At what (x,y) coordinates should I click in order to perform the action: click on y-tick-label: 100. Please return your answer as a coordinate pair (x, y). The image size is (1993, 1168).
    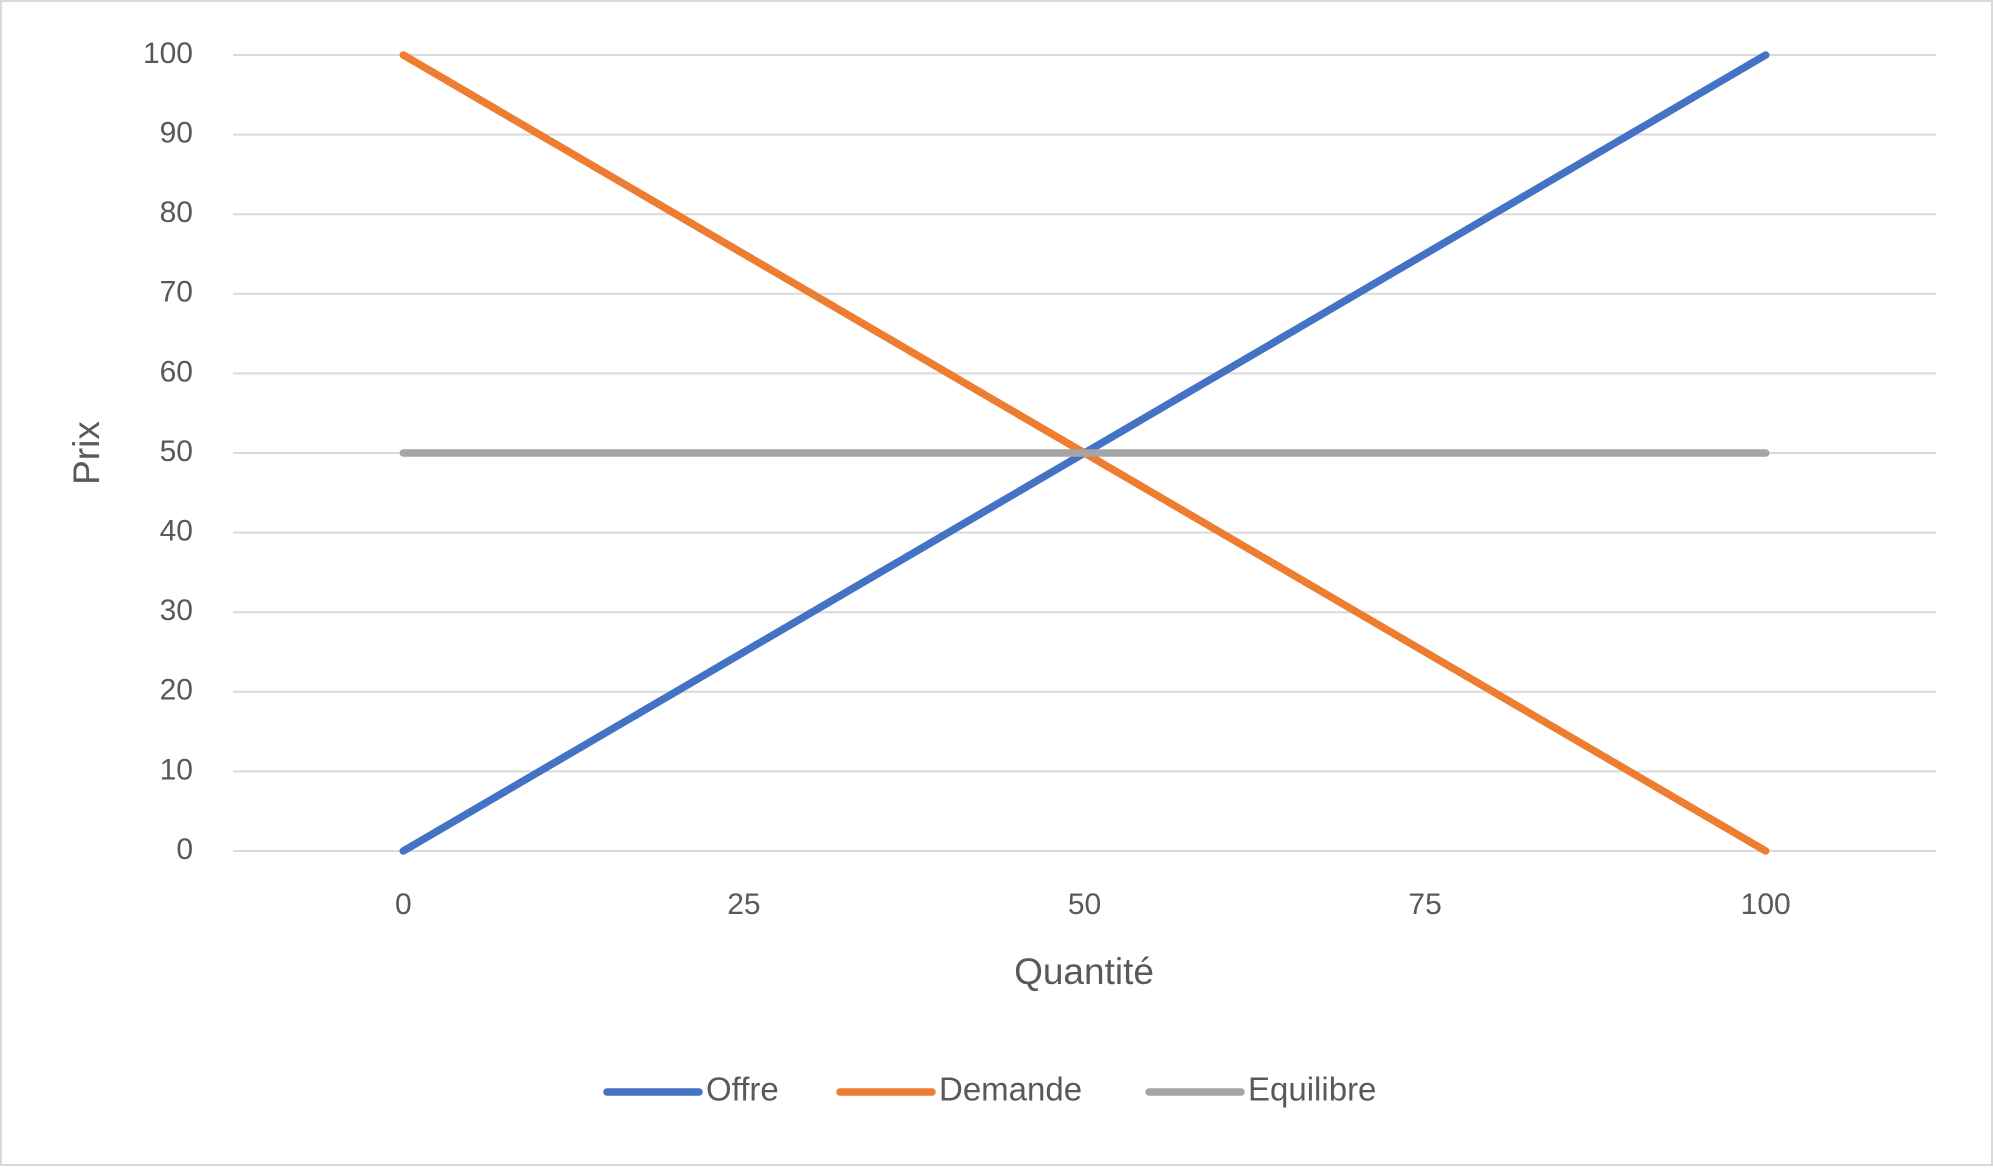
    Looking at the image, I should click on (168, 53).